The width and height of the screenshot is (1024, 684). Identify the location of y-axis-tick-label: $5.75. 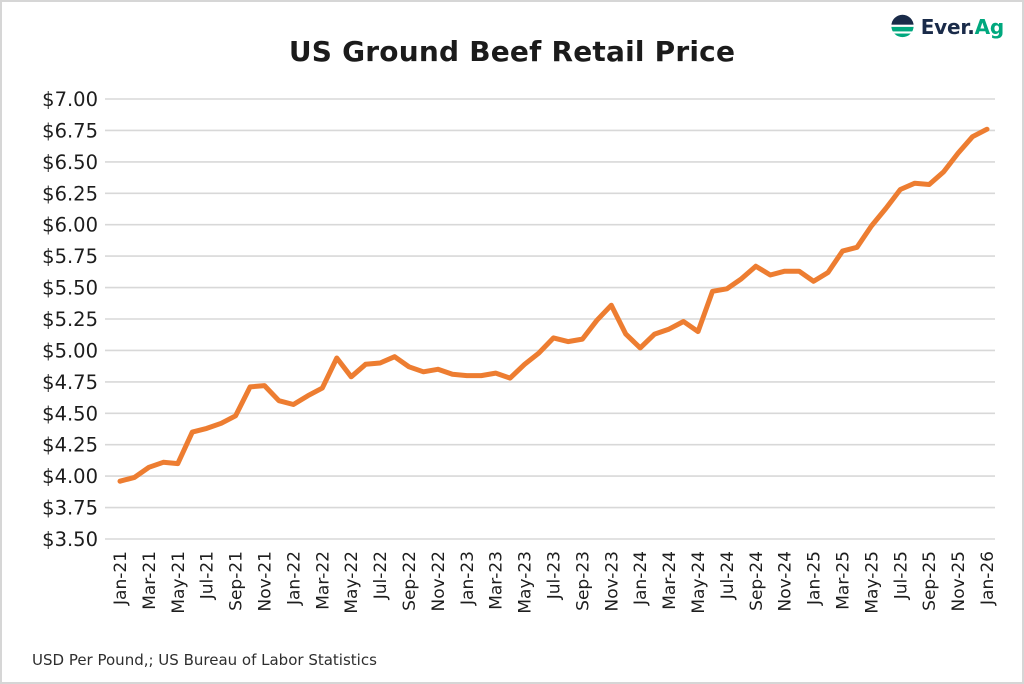
(70, 256).